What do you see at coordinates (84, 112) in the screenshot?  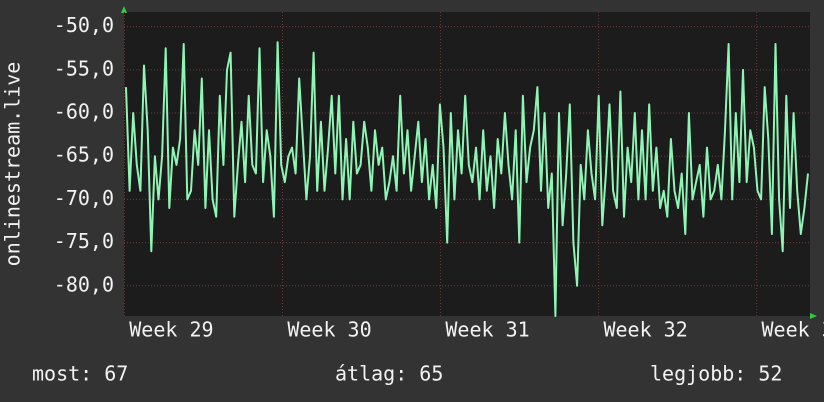 I see `y-tick-label: -60,0` at bounding box center [84, 112].